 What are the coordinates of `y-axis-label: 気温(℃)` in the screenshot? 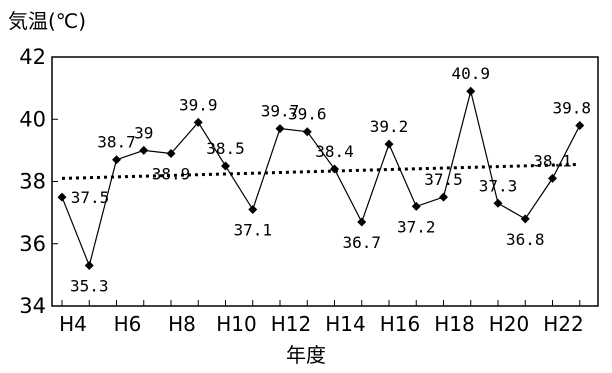 It's located at (47, 21).